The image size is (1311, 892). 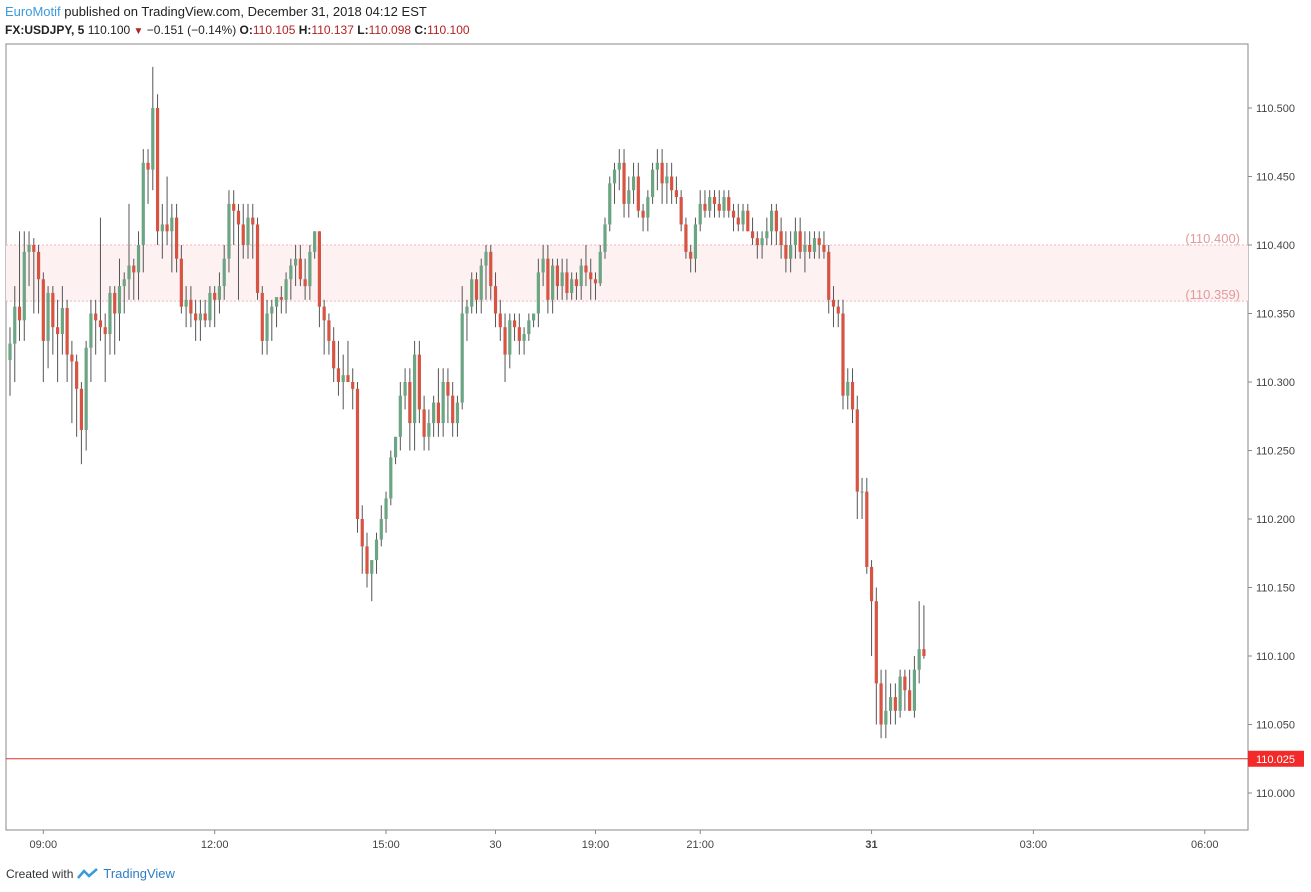 What do you see at coordinates (1275, 383) in the screenshot?
I see `y-tick-label: 110.300` at bounding box center [1275, 383].